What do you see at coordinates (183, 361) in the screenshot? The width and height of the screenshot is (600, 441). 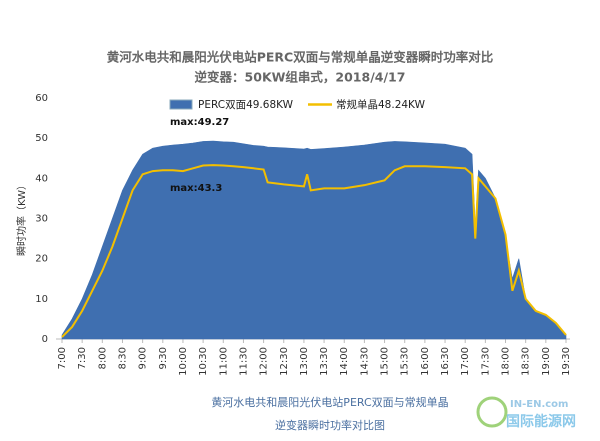 I see `x-tick-label: 10:00` at bounding box center [183, 361].